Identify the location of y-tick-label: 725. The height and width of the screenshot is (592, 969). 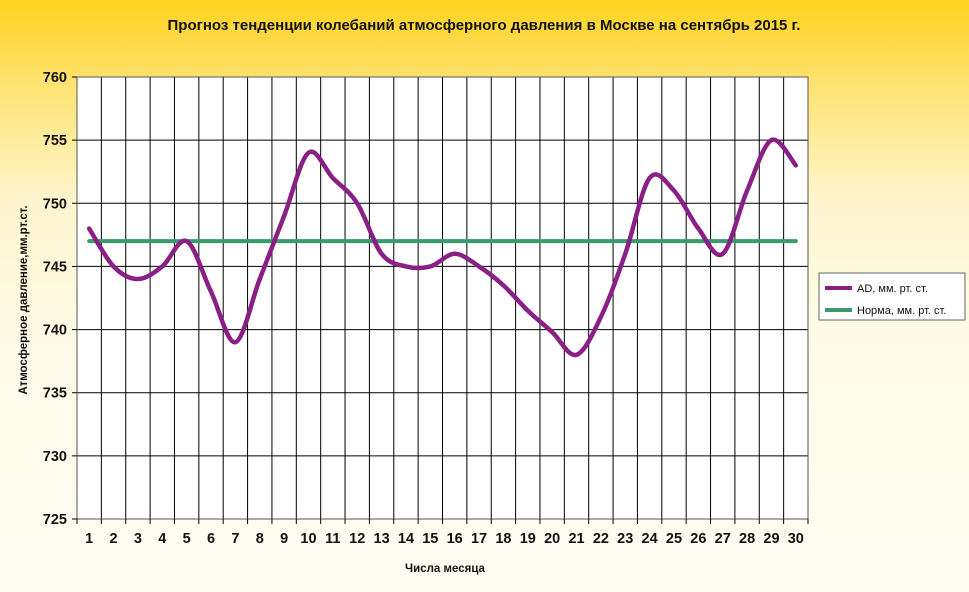
(55, 520).